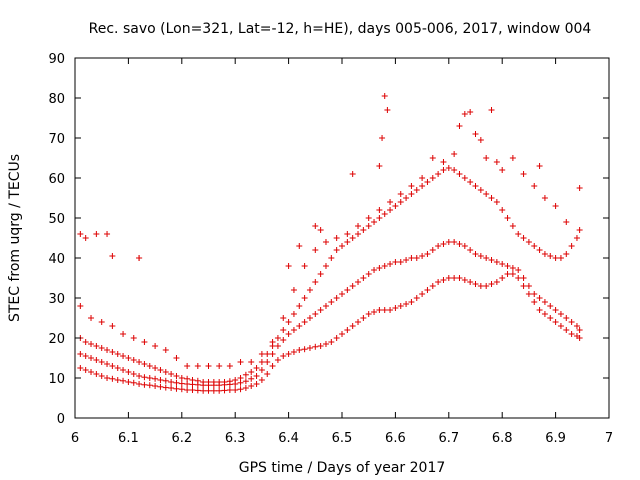 The height and width of the screenshot is (480, 640). Describe the element at coordinates (502, 438) in the screenshot. I see `x-tick-label: 6.8` at that location.